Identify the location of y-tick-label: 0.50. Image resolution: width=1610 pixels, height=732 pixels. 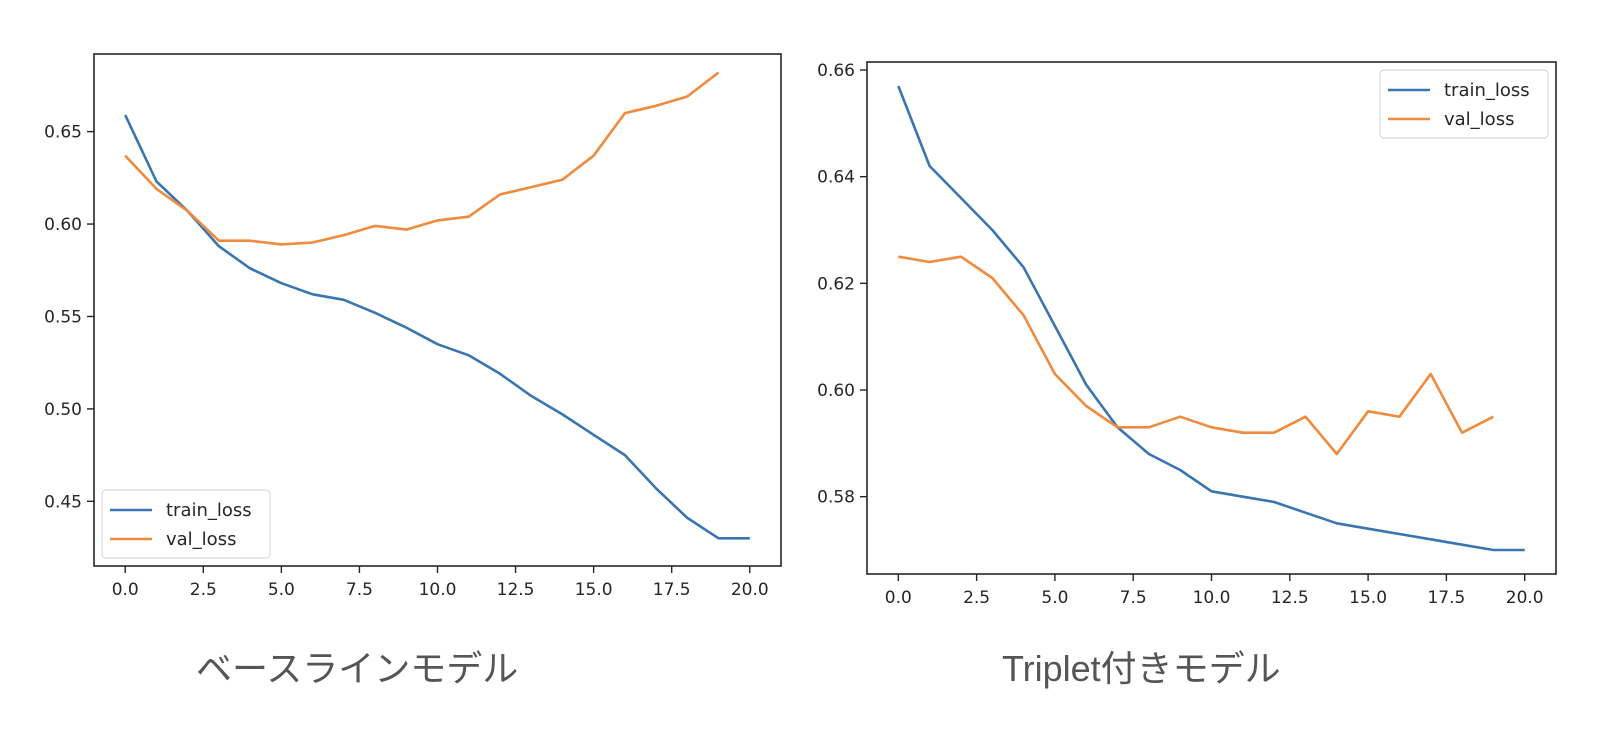
(63, 410).